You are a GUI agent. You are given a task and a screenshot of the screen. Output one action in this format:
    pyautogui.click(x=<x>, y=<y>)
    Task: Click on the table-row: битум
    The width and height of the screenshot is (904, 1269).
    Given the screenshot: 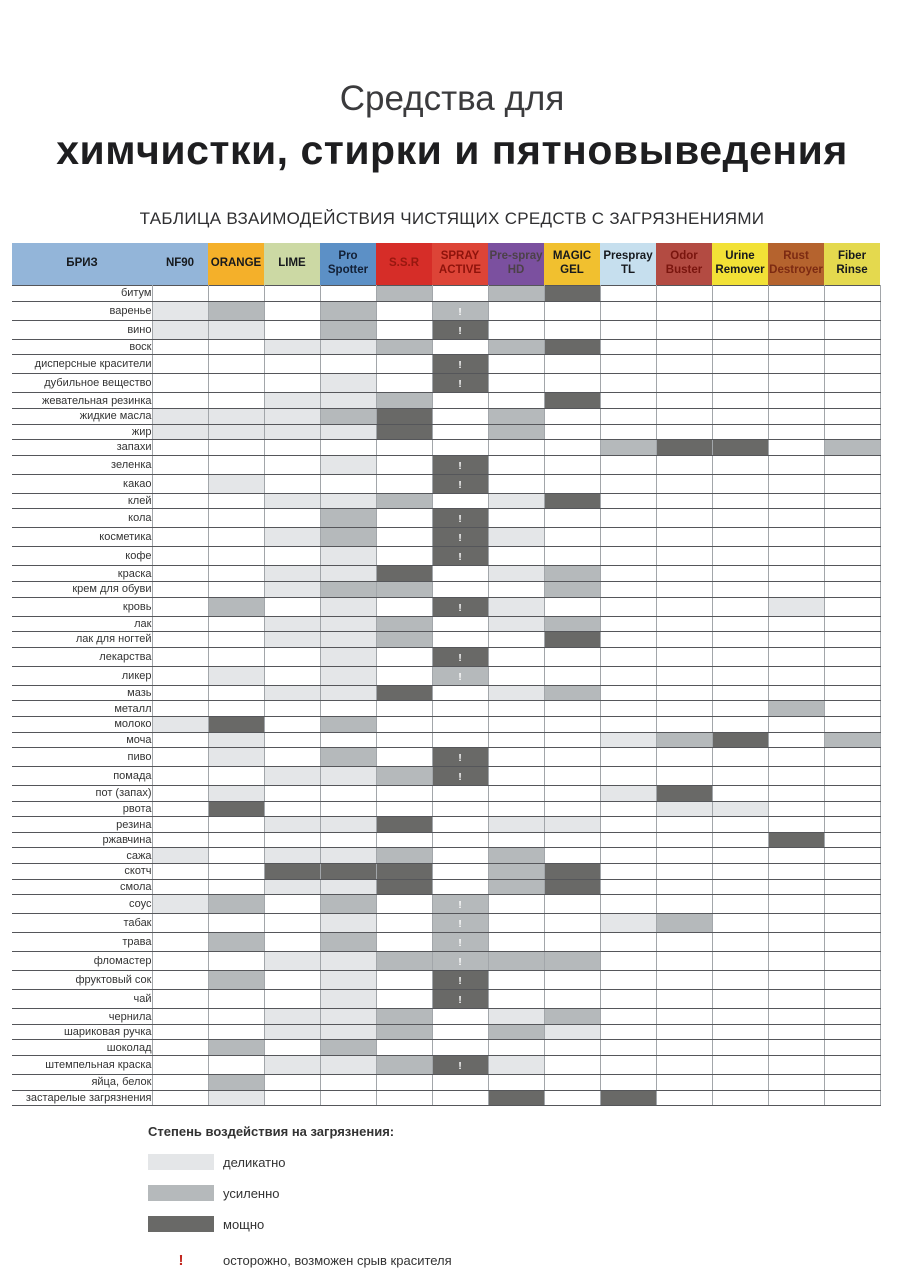 What is the action you would take?
    pyautogui.click(x=446, y=293)
    